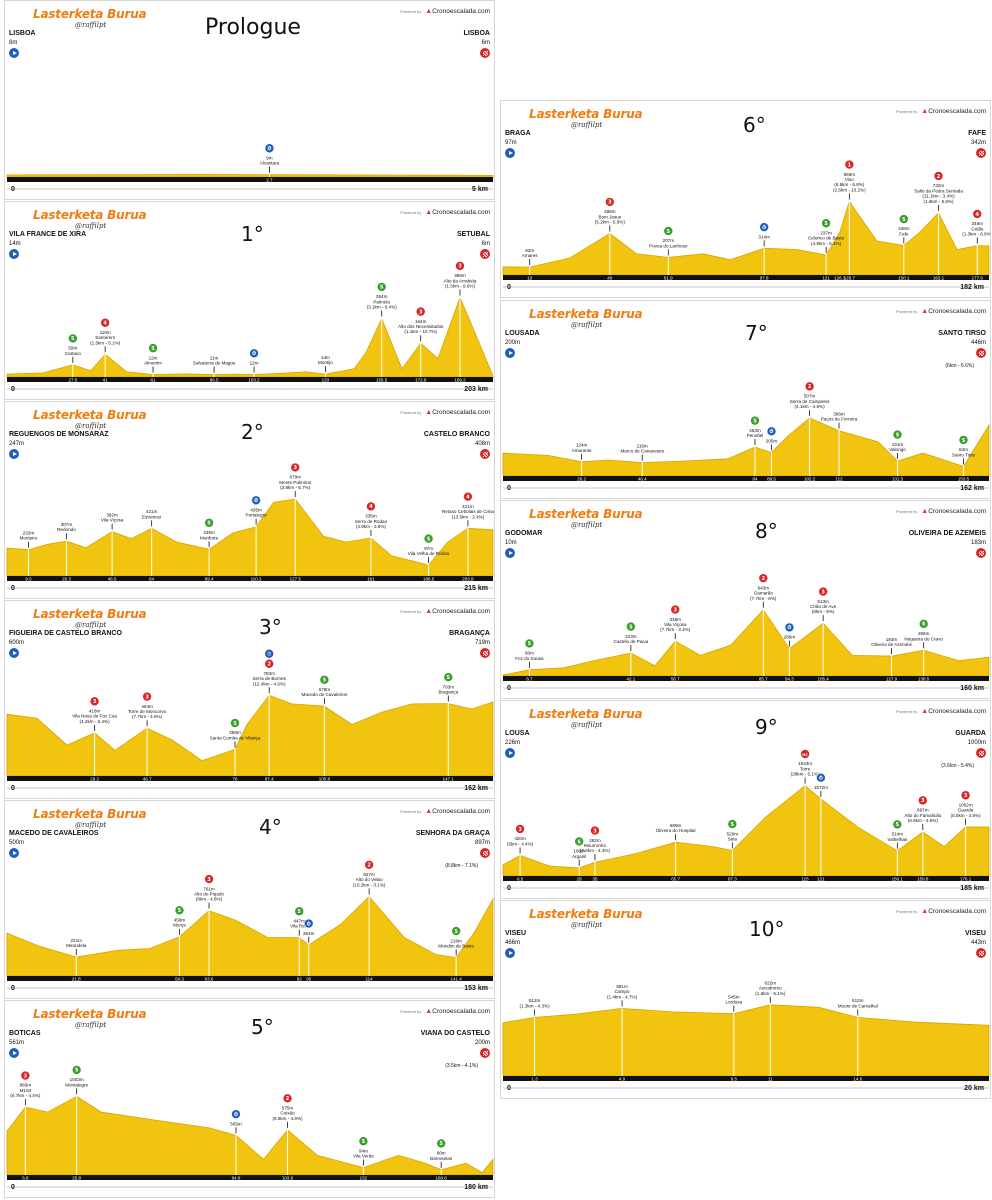 The height and width of the screenshot is (1200, 992). What do you see at coordinates (754, 125) in the screenshot?
I see `stage-title: 6°` at bounding box center [754, 125].